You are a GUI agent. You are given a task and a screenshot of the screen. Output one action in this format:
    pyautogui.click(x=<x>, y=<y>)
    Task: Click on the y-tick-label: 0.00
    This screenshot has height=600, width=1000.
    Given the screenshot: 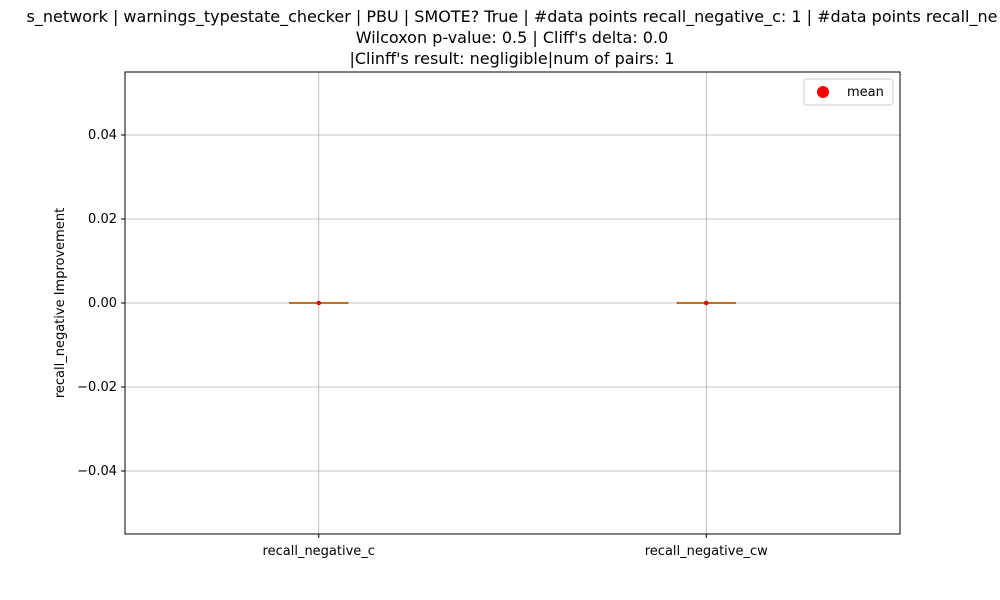 What is the action you would take?
    pyautogui.click(x=102, y=303)
    